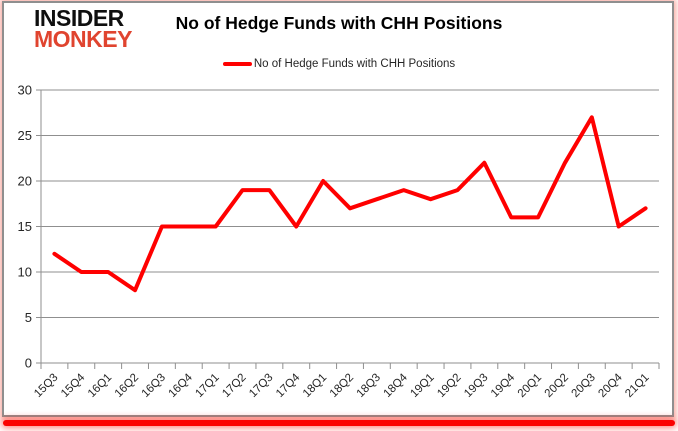 The height and width of the screenshot is (431, 678). Describe the element at coordinates (476, 386) in the screenshot. I see `x-axis-tick-label: 19Q3` at that location.